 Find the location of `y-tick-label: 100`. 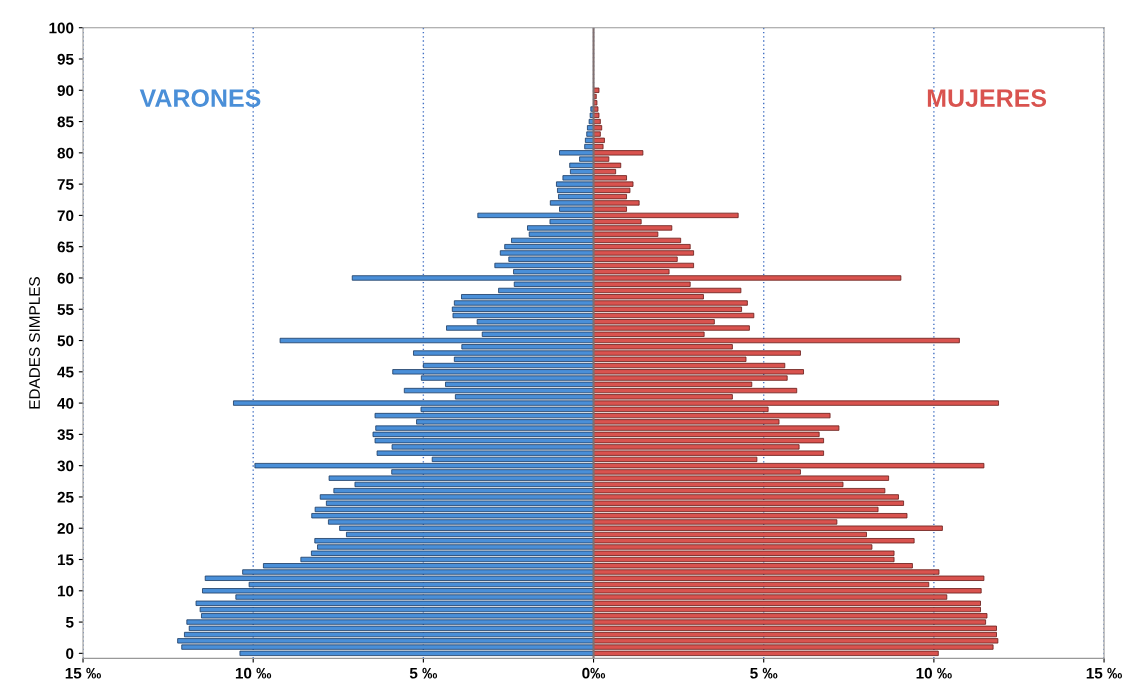

y-tick-label: 100 is located at coordinates (61, 28).